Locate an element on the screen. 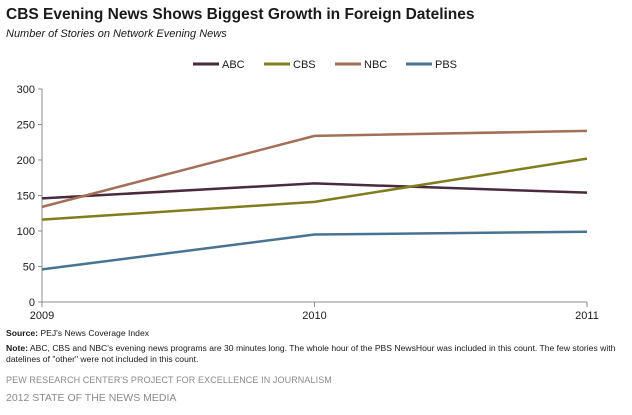  legend-label-pbs: PBS is located at coordinates (446, 65).